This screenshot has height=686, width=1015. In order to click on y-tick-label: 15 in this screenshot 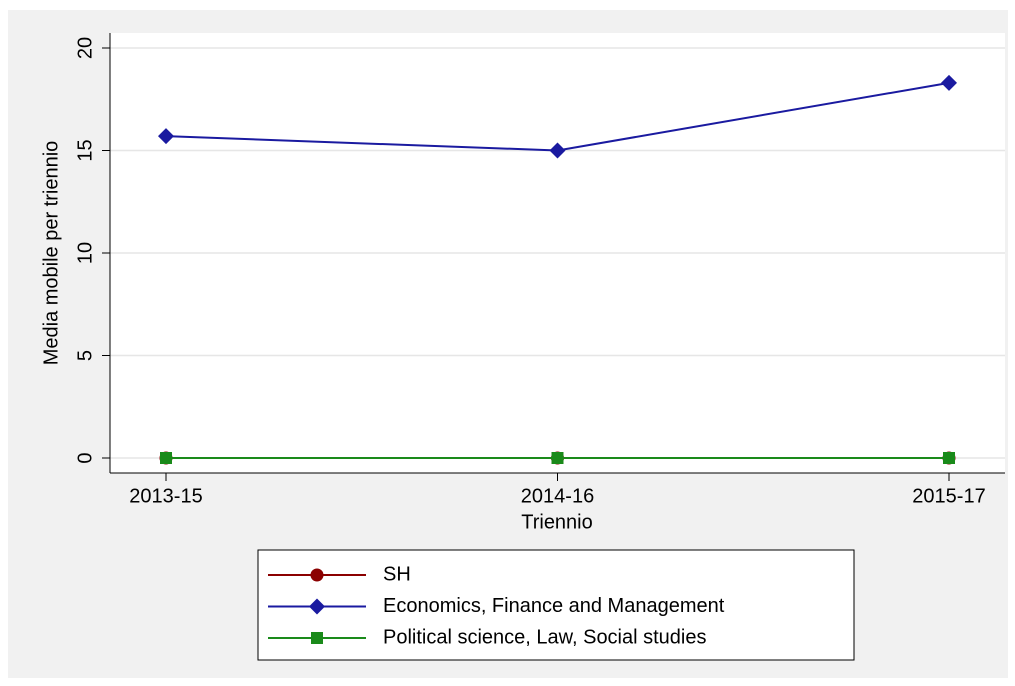, I will do `click(85, 150)`.